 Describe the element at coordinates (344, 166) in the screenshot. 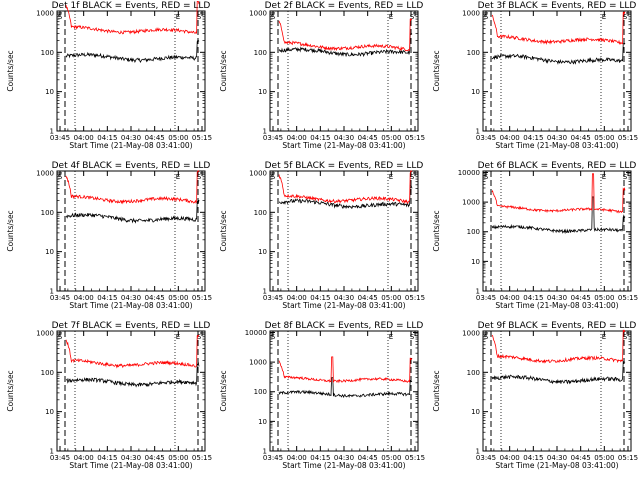

I see `panel-title: Det 5f BLACK = Events, RED = LLD` at that location.